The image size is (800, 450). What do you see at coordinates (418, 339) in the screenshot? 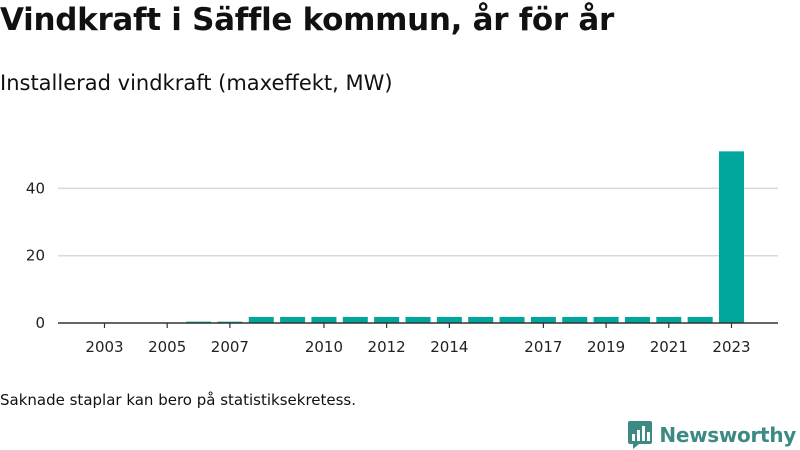
I see `x-axis-ticks: 2003 2005 2007 2010 2012 2014 2017 2019 2021 2023` at bounding box center [418, 339].